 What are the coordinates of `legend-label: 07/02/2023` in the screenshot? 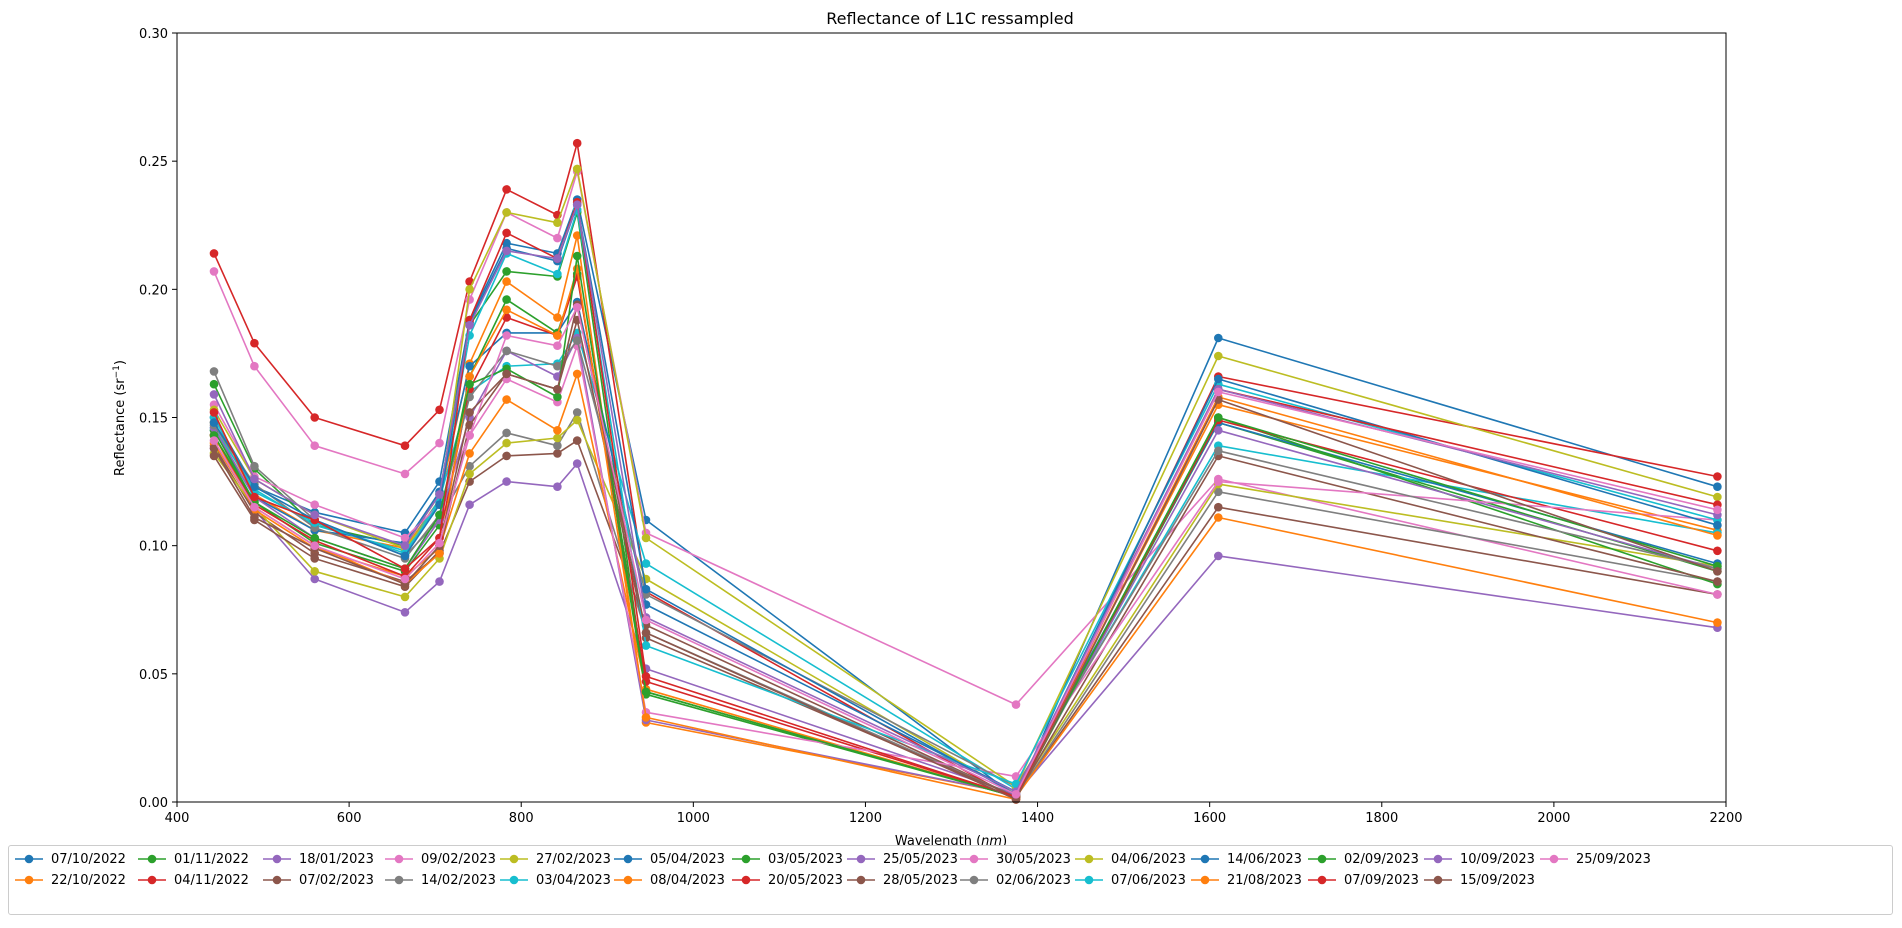 It's located at (336, 880).